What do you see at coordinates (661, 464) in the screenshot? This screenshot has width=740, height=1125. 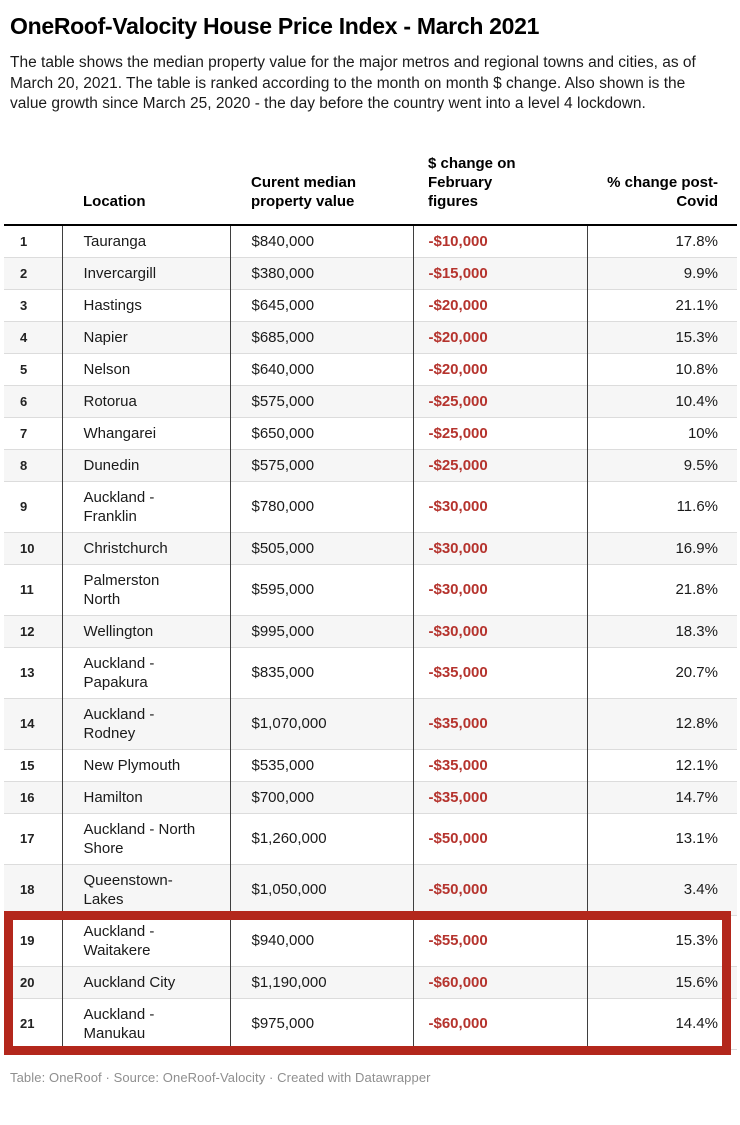 I see `pct-cell: 9.5%` at bounding box center [661, 464].